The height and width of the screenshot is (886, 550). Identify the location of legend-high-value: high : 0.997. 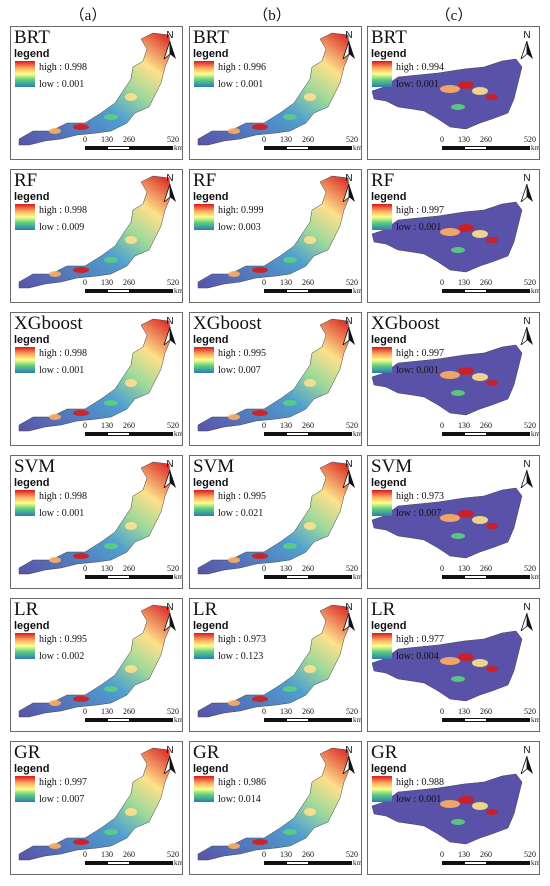
(420, 353).